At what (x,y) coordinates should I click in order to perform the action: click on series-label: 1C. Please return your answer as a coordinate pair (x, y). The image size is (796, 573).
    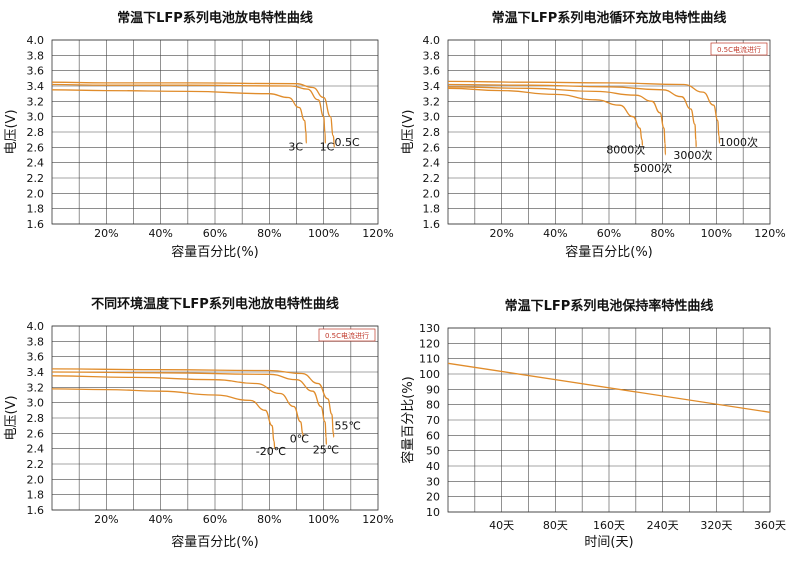
    Looking at the image, I should click on (327, 146).